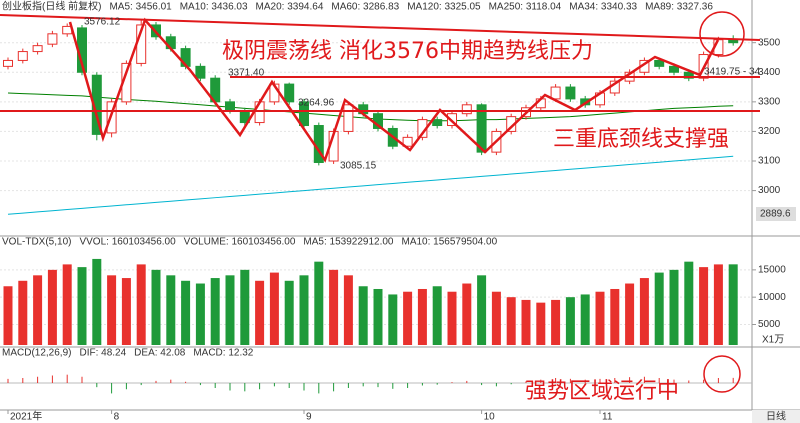  I want to click on header-item: VVOL: 160103456.00, so click(127, 242).